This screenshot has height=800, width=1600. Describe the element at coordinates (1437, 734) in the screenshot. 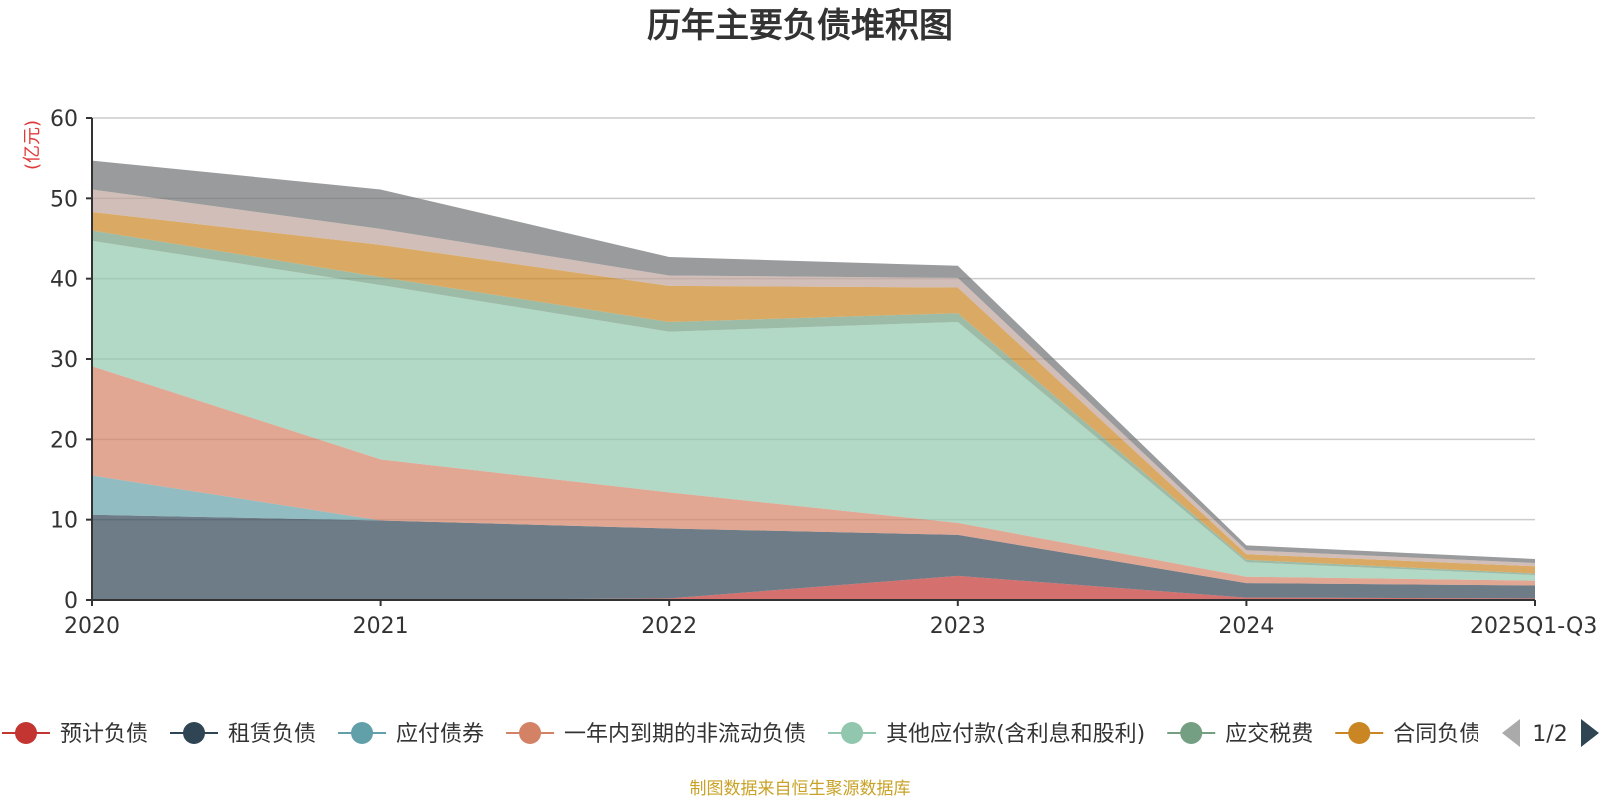

I see `legend-label: 合同负债` at that location.